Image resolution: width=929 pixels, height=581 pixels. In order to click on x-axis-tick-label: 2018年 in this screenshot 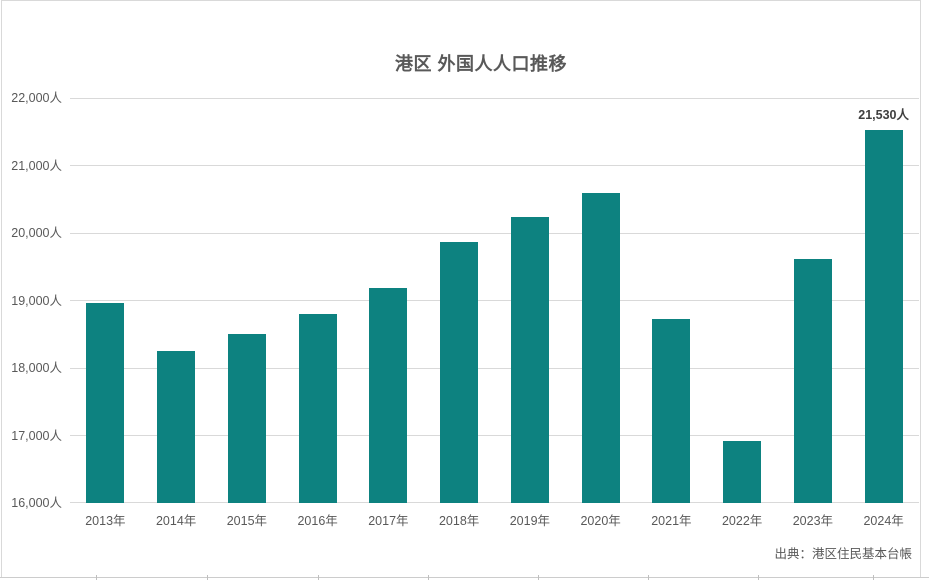, I will do `click(459, 521)`.